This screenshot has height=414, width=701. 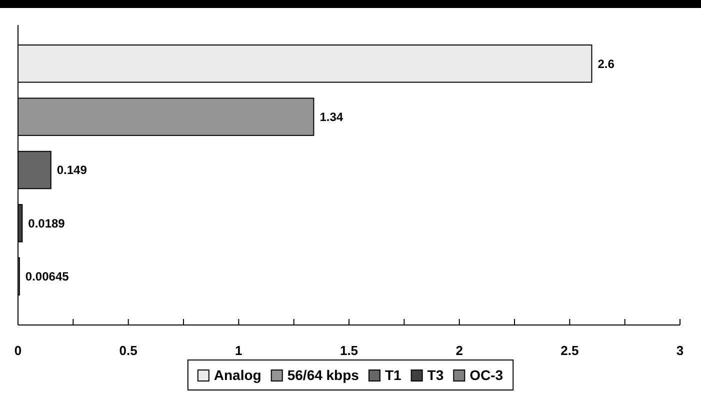 What do you see at coordinates (680, 350) in the screenshot?
I see `x-tick-label: 3` at bounding box center [680, 350].